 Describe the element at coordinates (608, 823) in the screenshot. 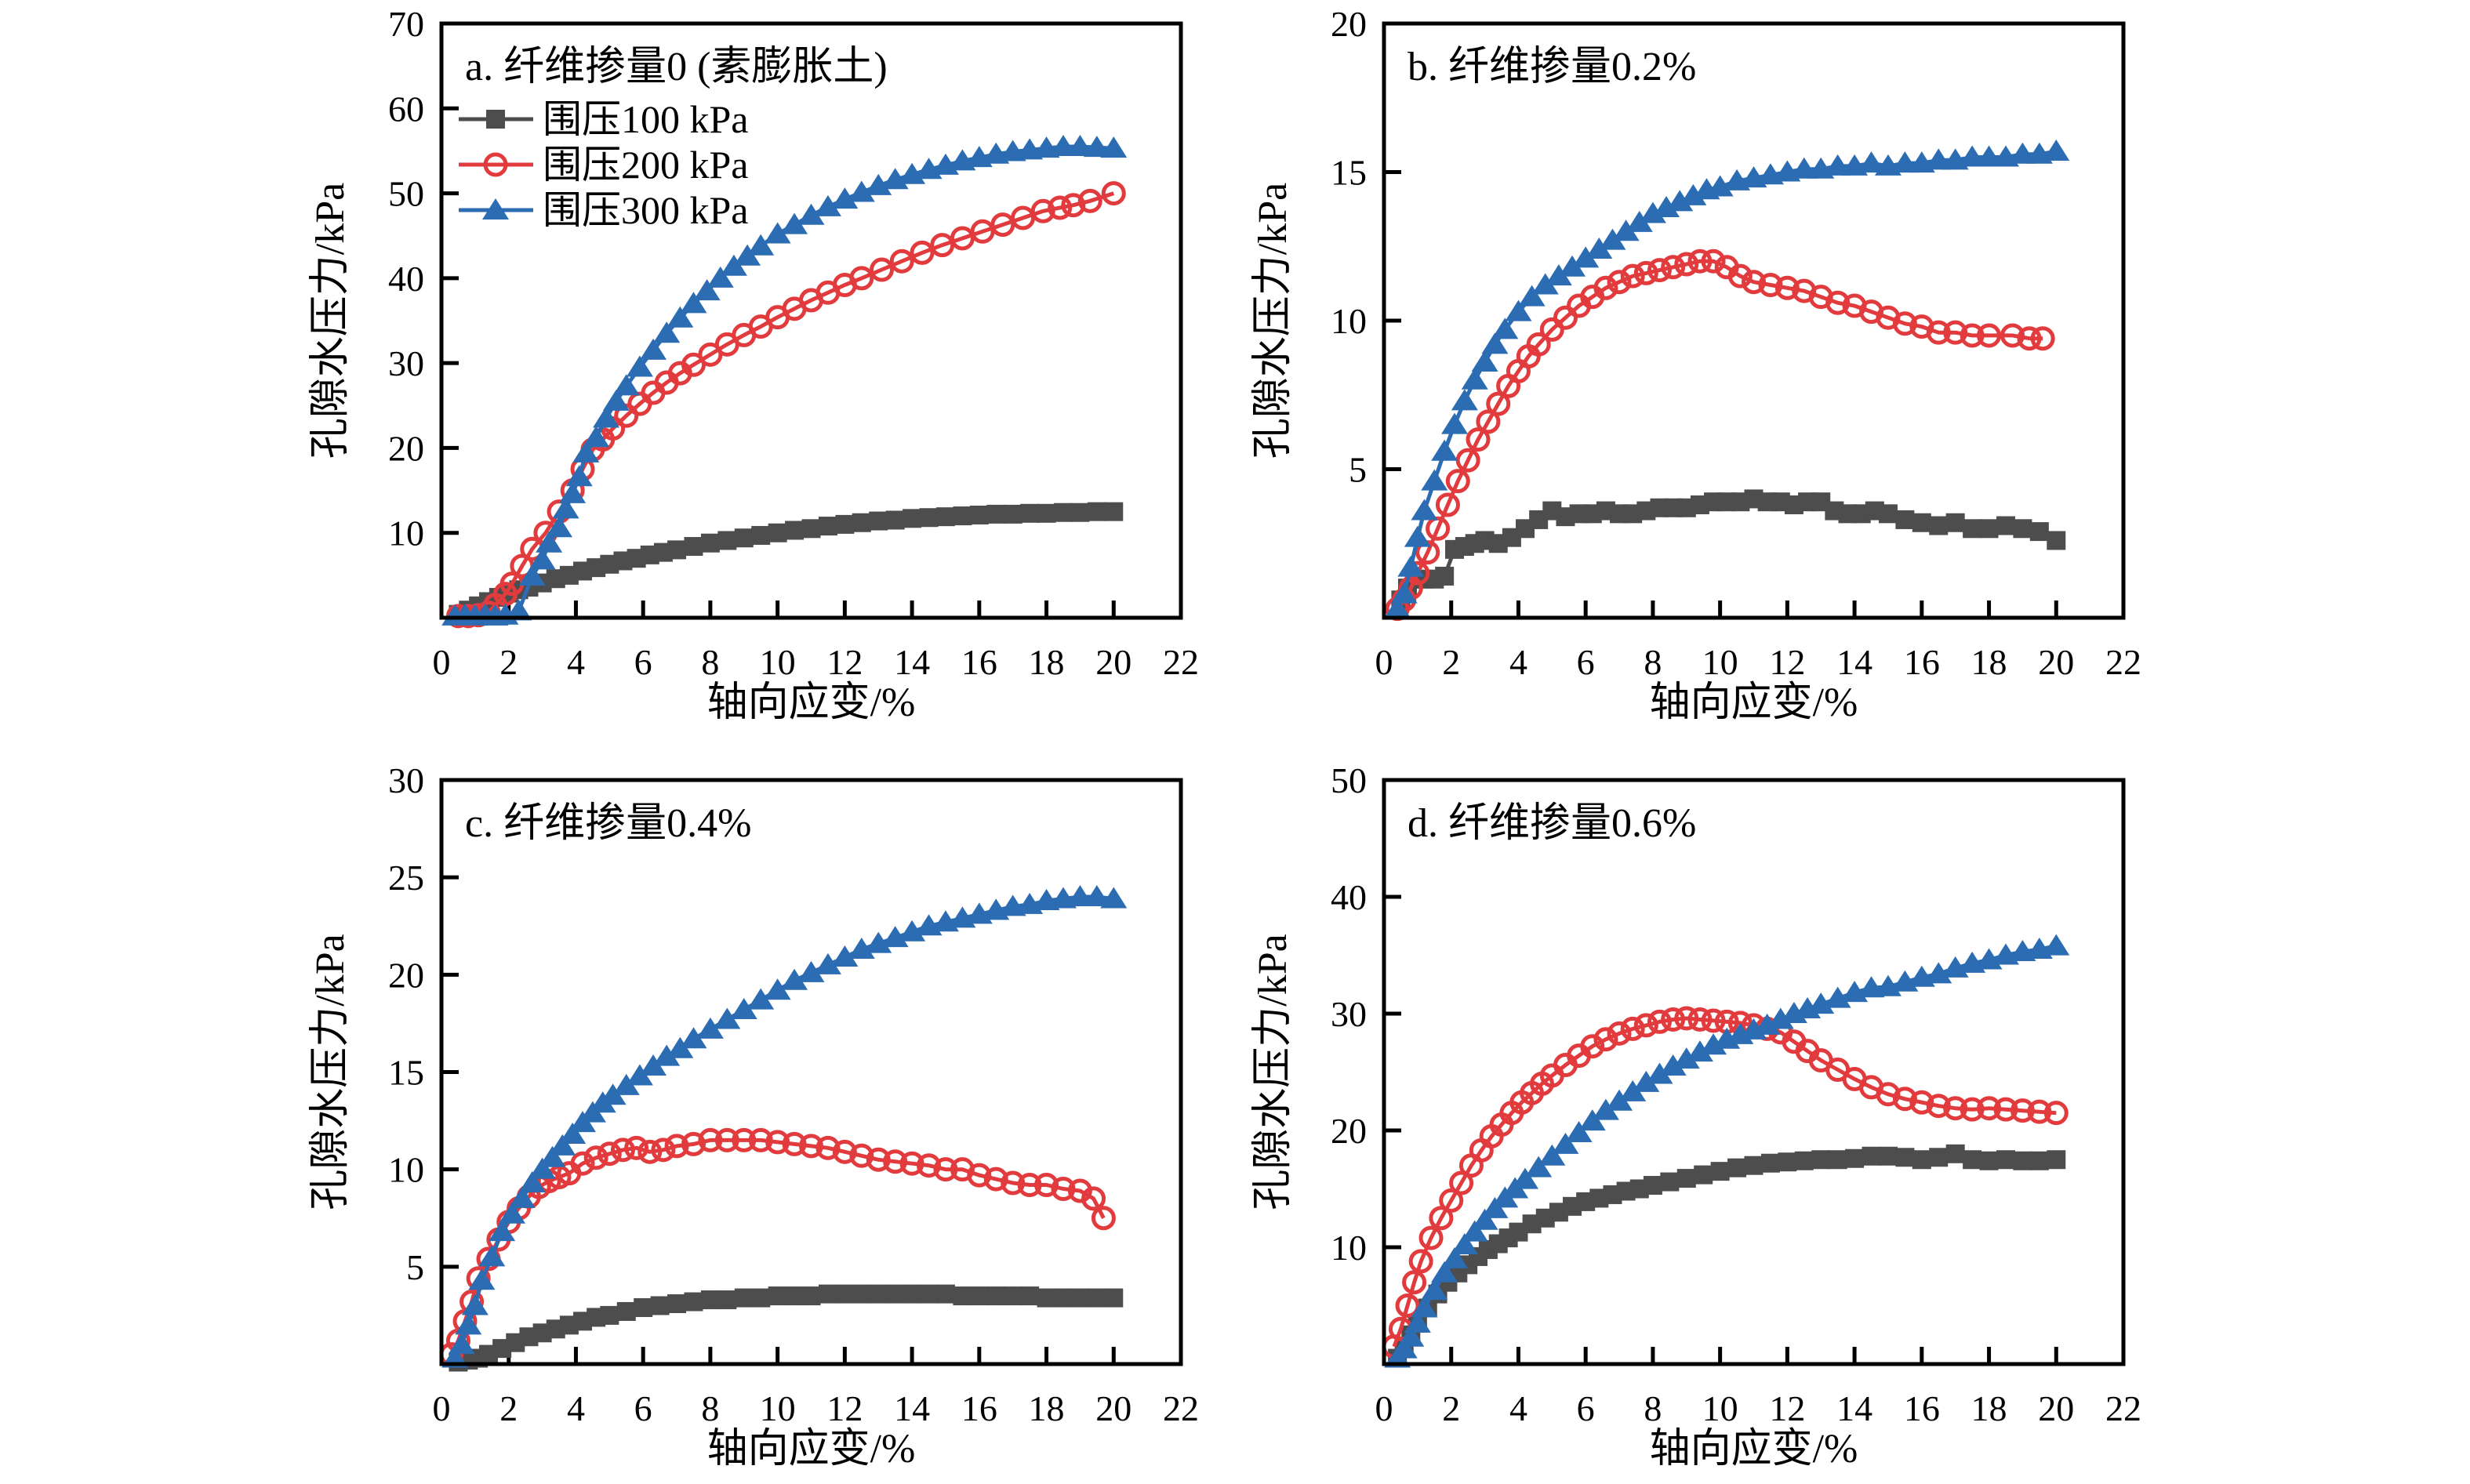

I see `panel-c-title: c. 纤维掺量0.4%` at that location.